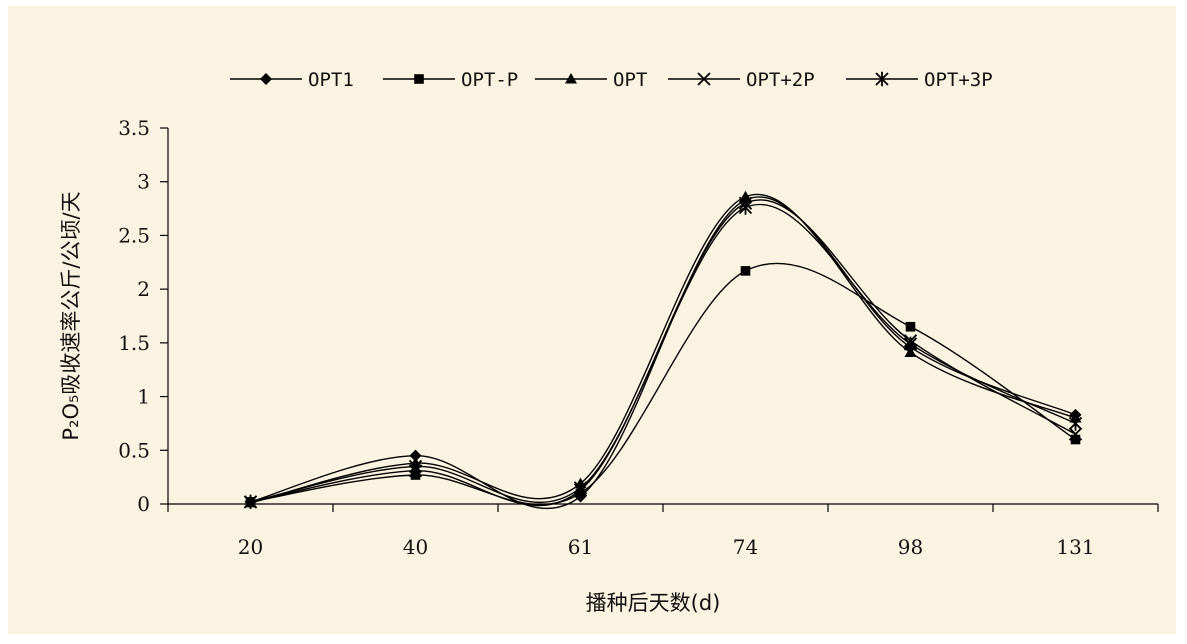 This screenshot has height=644, width=1187. Describe the element at coordinates (250, 547) in the screenshot. I see `x-tick-label: 20` at that location.